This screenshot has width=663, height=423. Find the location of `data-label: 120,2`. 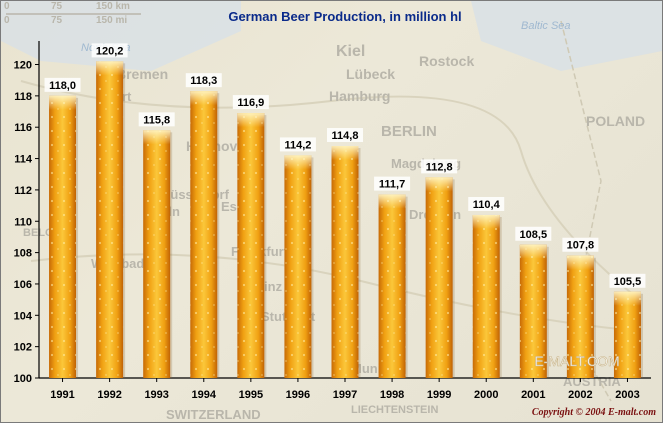

data-label: 120,2 is located at coordinates (110, 51).